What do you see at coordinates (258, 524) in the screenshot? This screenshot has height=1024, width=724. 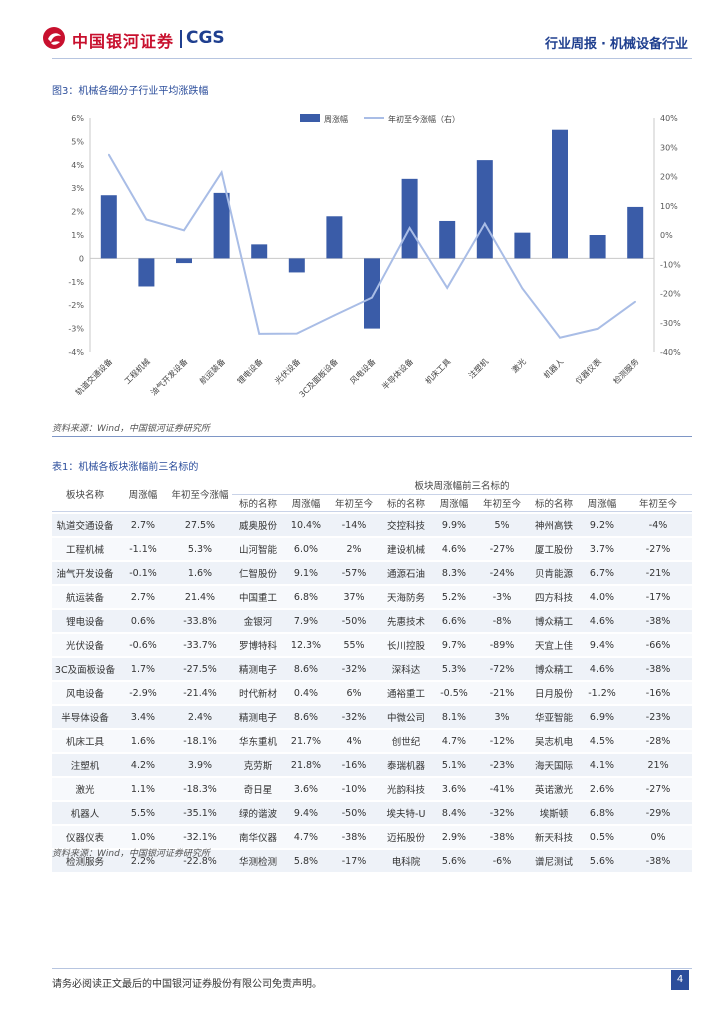 I see `table-cell: 威奥股份` at bounding box center [258, 524].